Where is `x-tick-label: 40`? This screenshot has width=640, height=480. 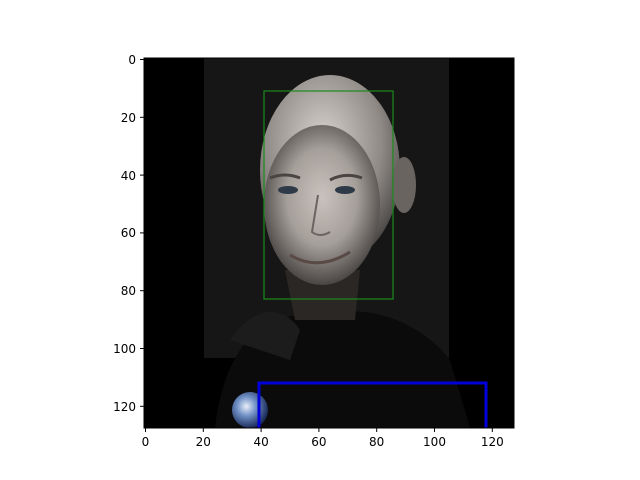 x-tick-label: 40 is located at coordinates (260, 442).